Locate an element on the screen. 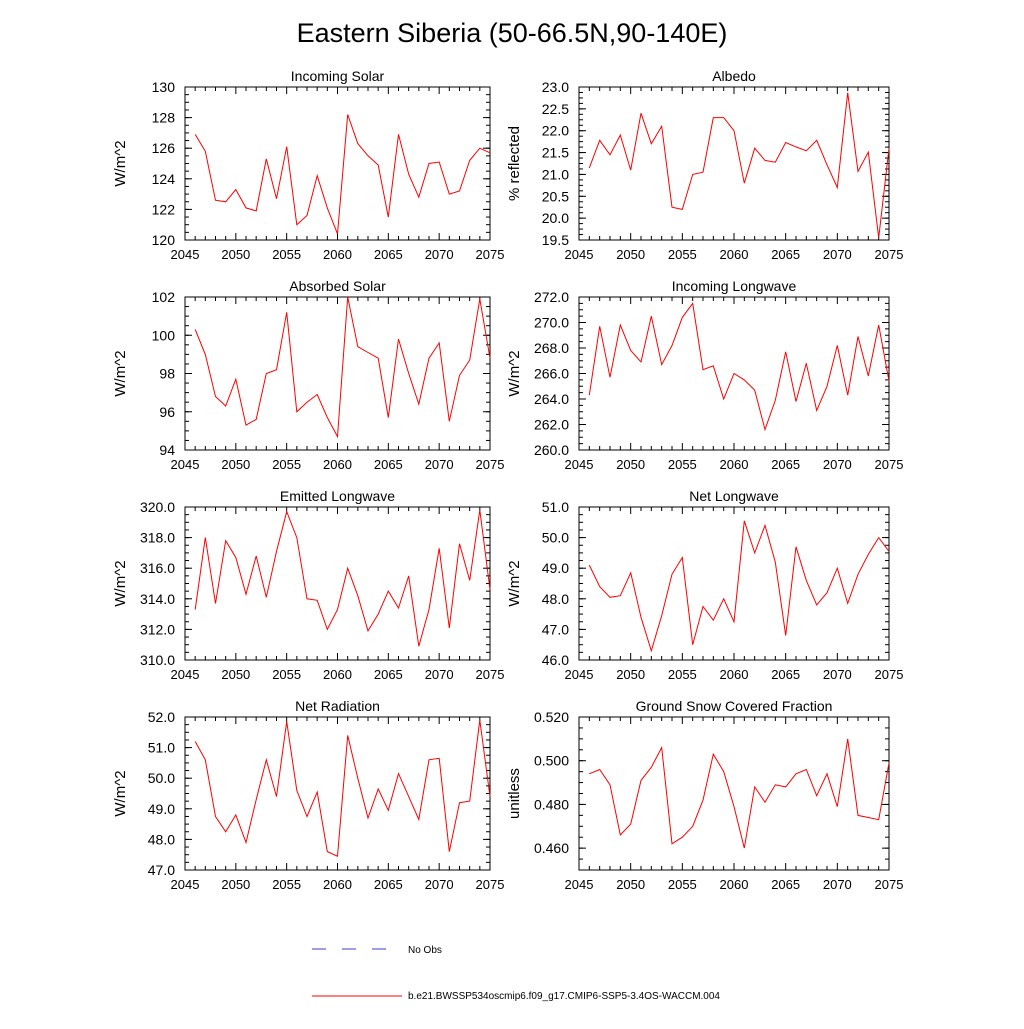 The image size is (1024, 1029). y-tick-label: 126 is located at coordinates (164, 148).